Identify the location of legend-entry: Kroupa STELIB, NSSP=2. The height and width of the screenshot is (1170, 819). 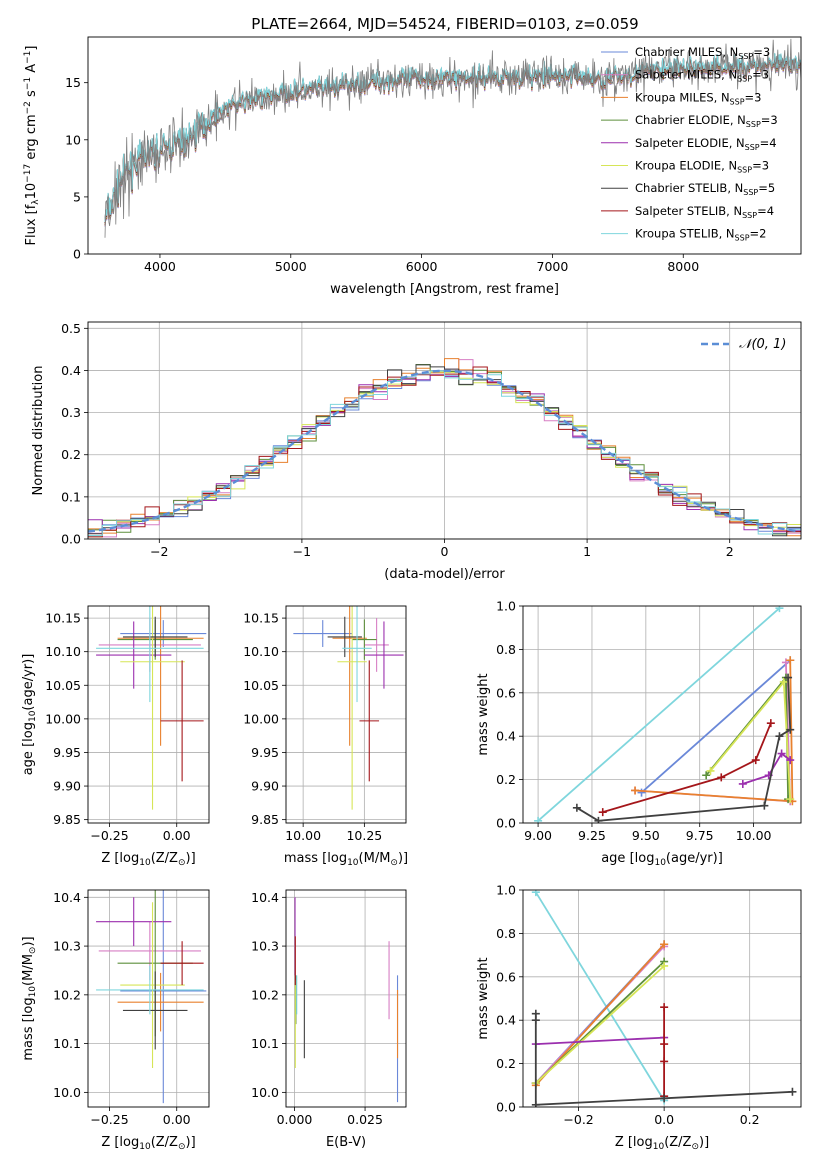
(700, 235).